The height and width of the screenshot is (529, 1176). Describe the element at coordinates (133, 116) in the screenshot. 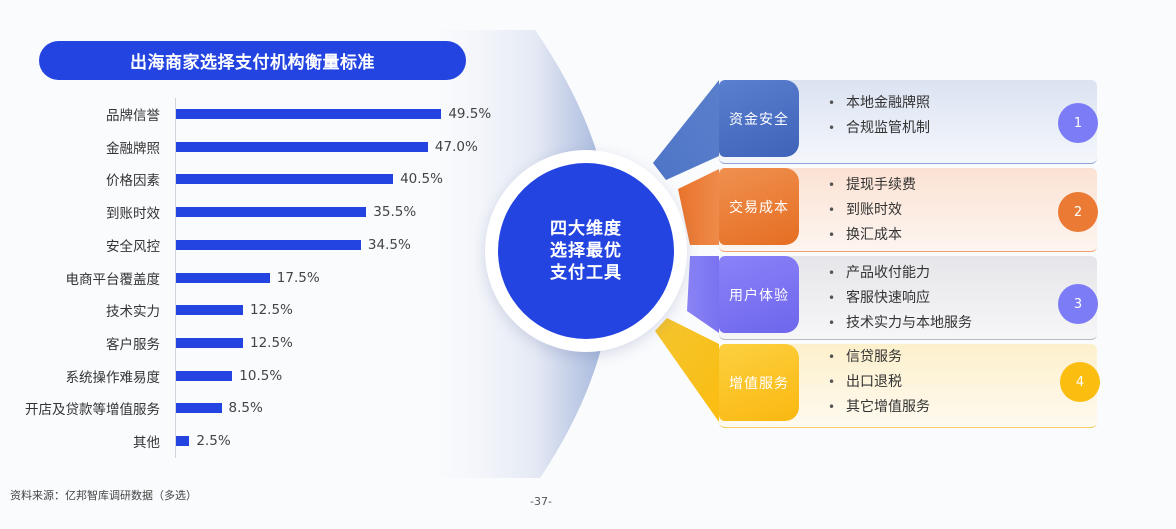

I see `bar-category-label: 品牌信誉` at that location.